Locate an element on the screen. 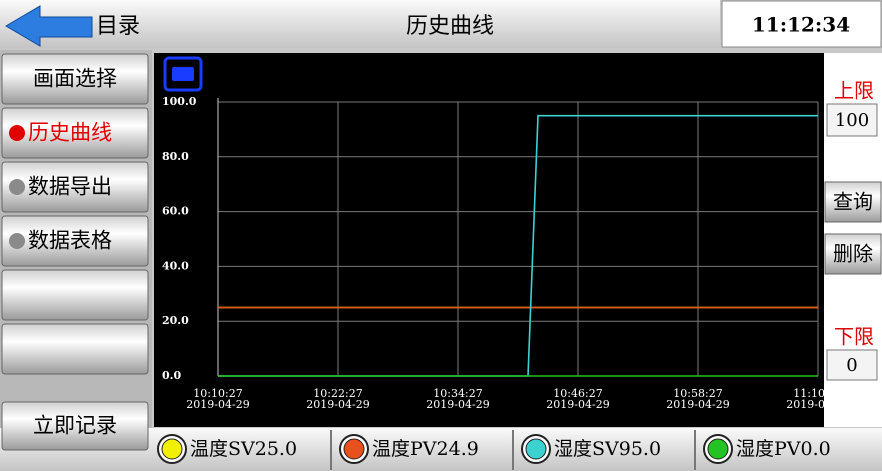  y-tick-label: 40.0 is located at coordinates (175, 265).